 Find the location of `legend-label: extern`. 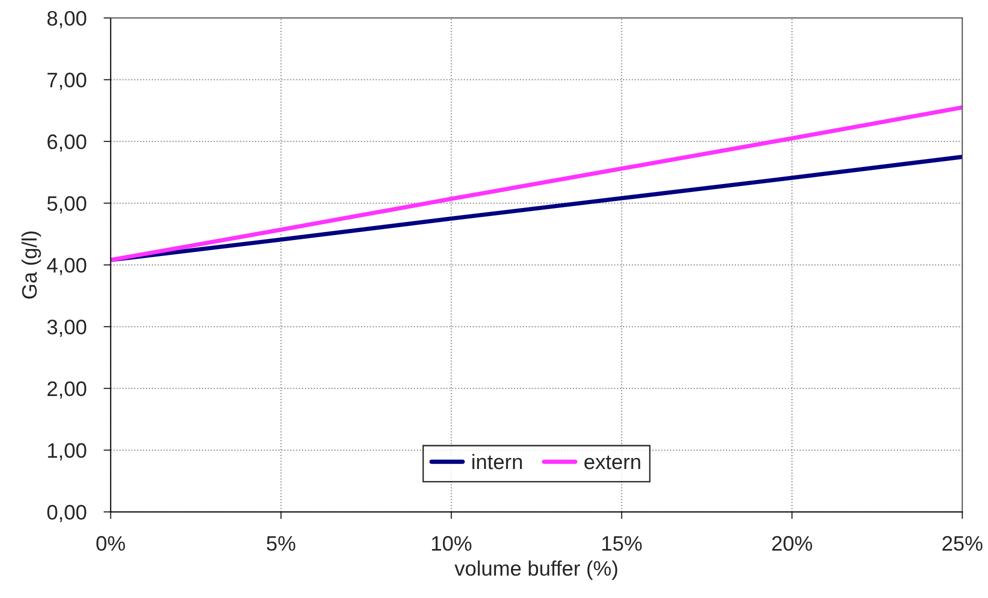

legend-label: extern is located at coordinates (612, 463).